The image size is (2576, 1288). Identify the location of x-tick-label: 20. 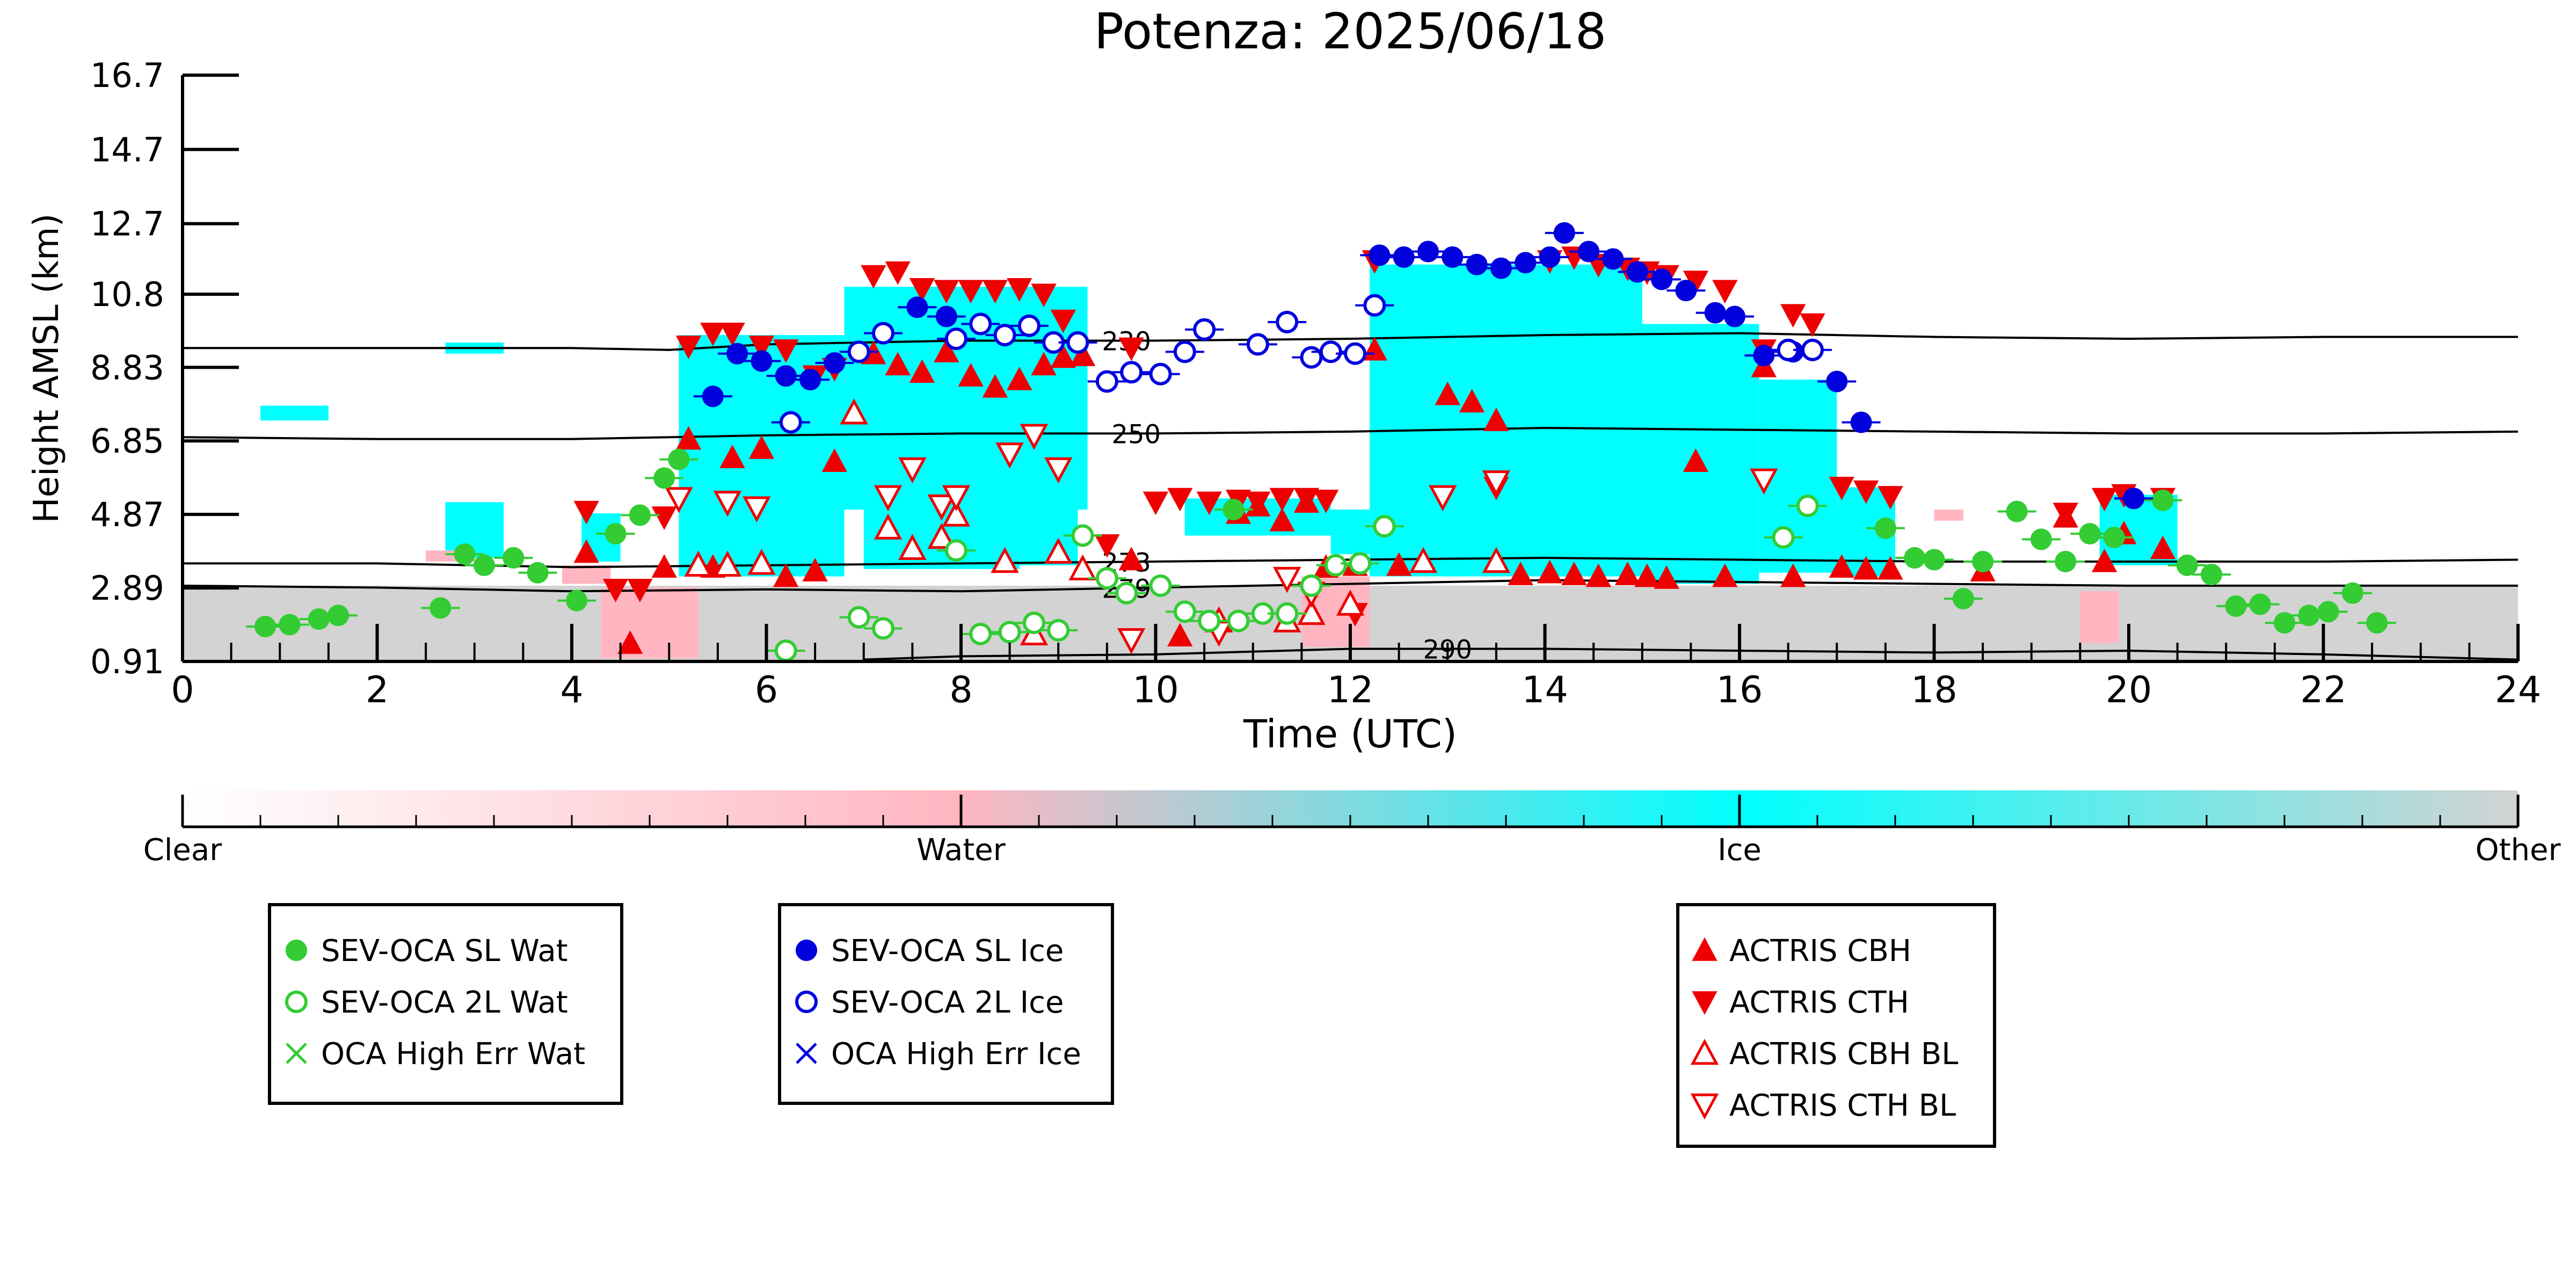
(2129, 690).